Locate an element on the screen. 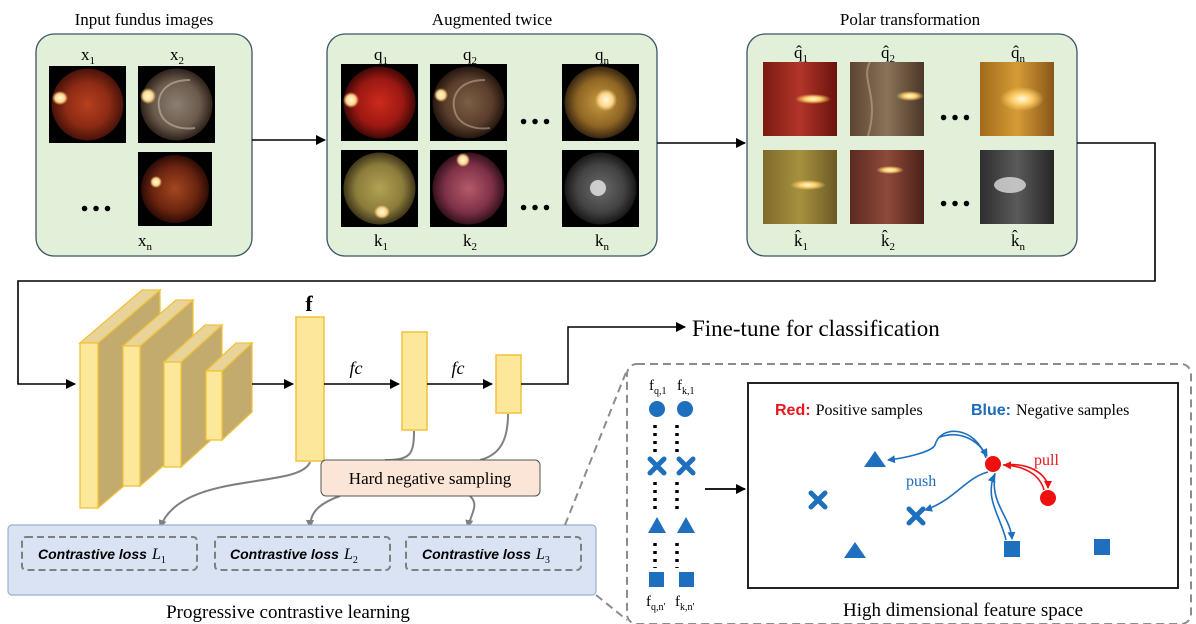 This screenshot has width=1196, height=624. feature-space-caption: High dimensional feature space is located at coordinates (963, 610).